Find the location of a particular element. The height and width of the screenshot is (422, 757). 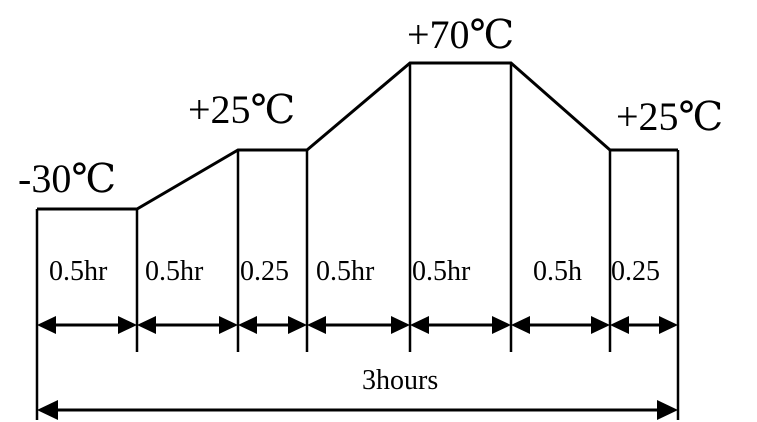

segment-label: 0.5h is located at coordinates (557, 271).